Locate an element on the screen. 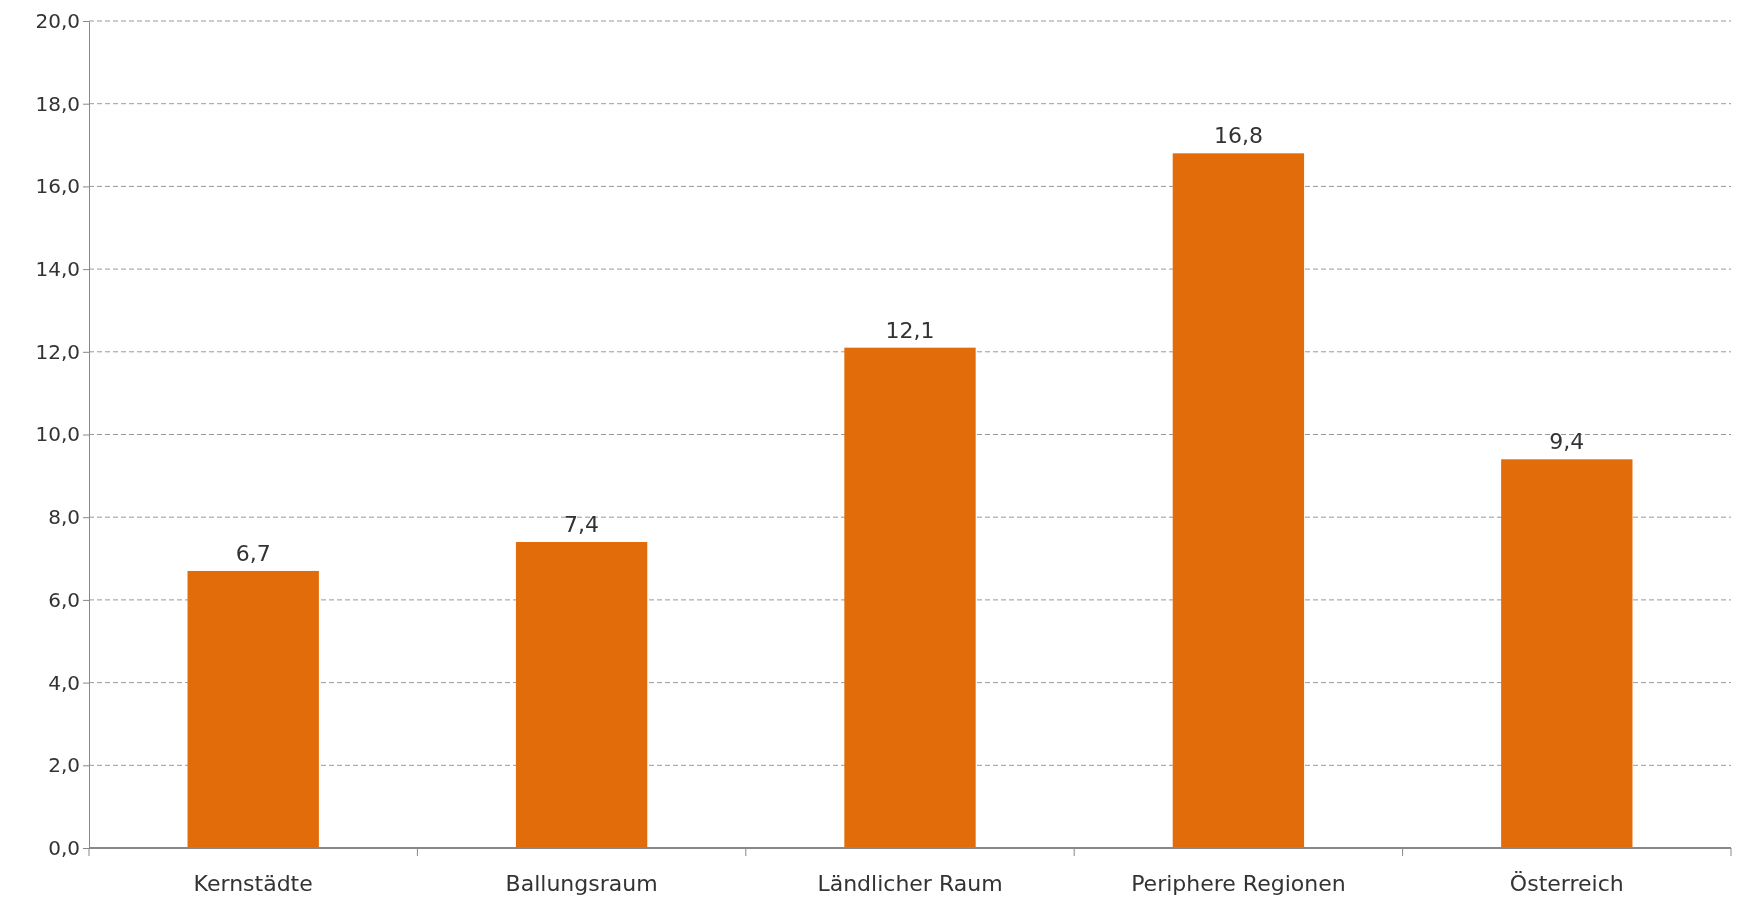 This screenshot has width=1743, height=905. x-tick-label: Ländlicher Raum is located at coordinates (910, 883).